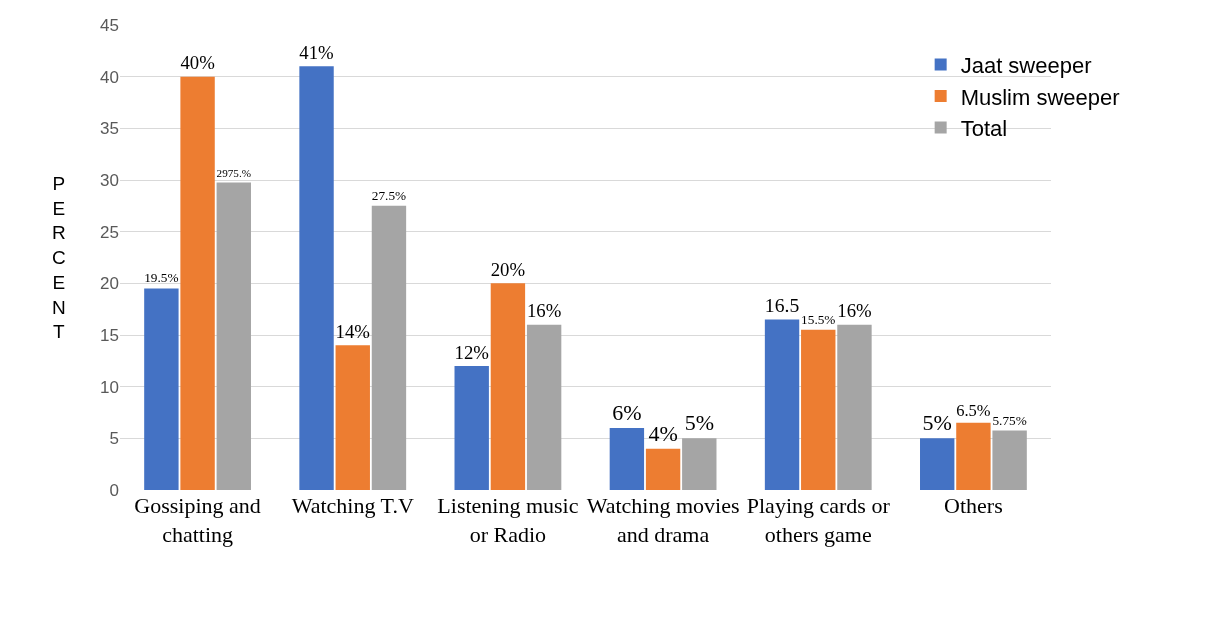 The image size is (1231, 625). Describe the element at coordinates (197, 520) in the screenshot. I see `x-tick-label: Gossiping and chatting` at that location.